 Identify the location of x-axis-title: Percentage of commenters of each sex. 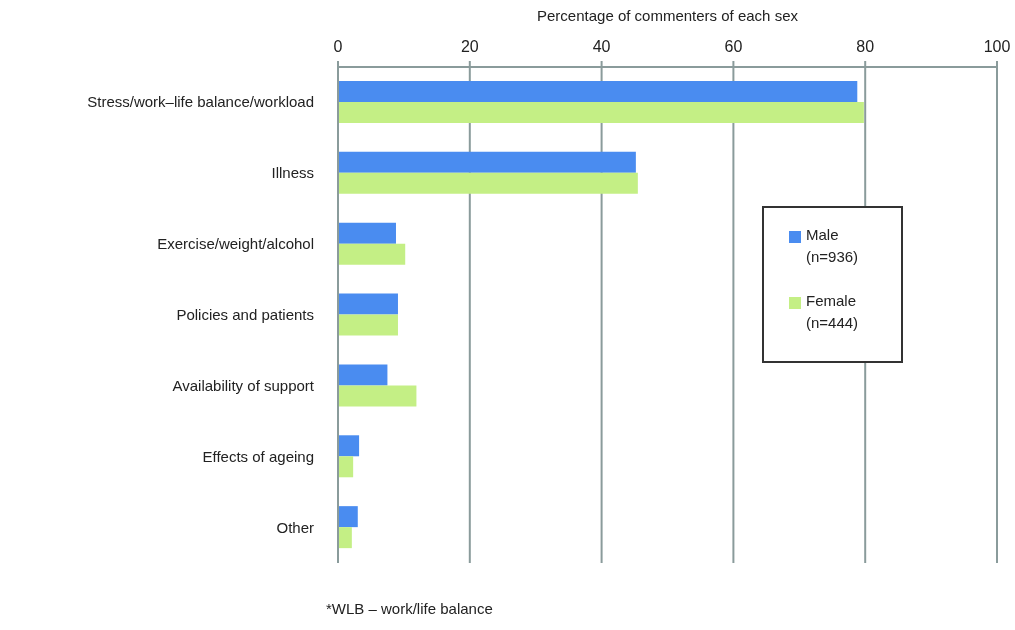
(668, 15).